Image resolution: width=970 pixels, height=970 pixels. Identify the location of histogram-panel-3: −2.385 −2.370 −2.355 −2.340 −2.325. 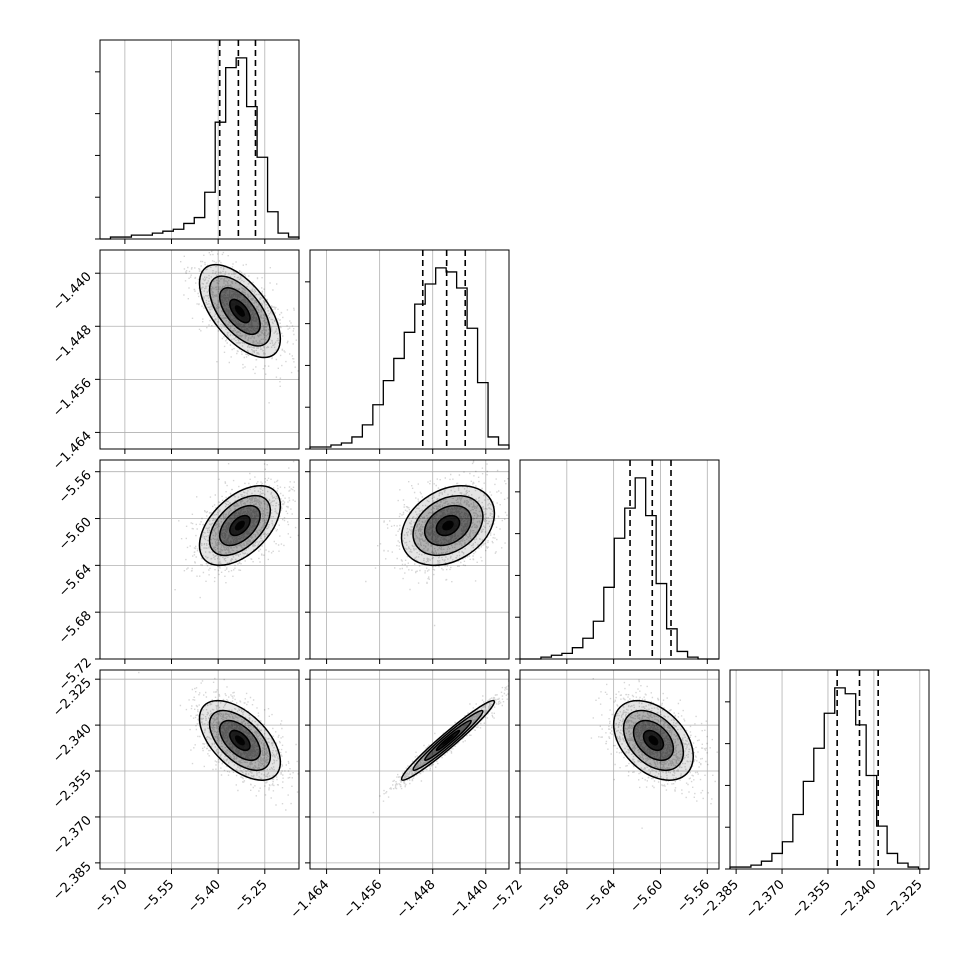
(813, 795).